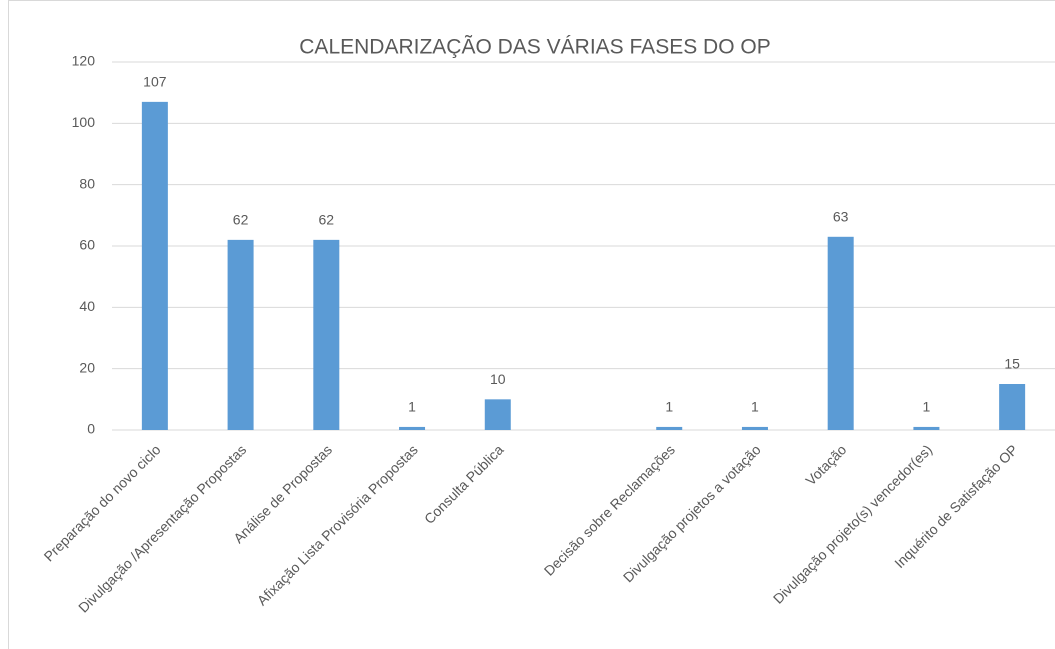 The height and width of the screenshot is (649, 1055). Describe the element at coordinates (87, 183) in the screenshot. I see `y-tick-label: 80` at that location.